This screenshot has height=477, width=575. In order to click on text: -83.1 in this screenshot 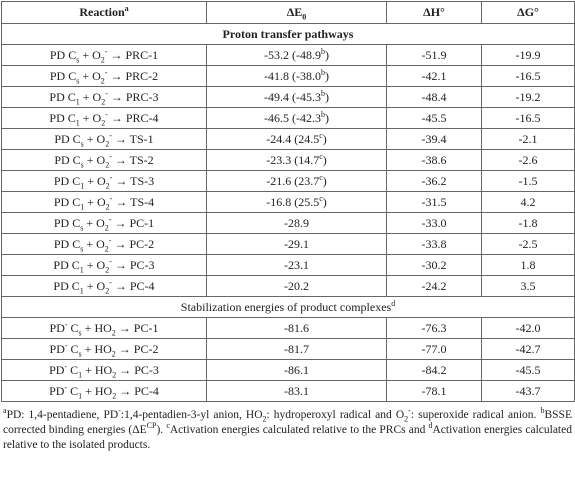, I will do `click(296, 390)`.